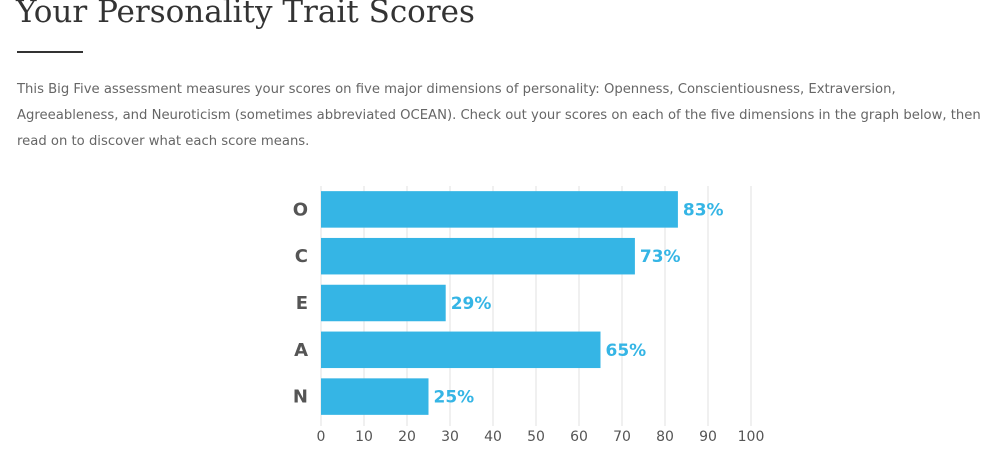  I want to click on x-tick-label: 50, so click(536, 437).